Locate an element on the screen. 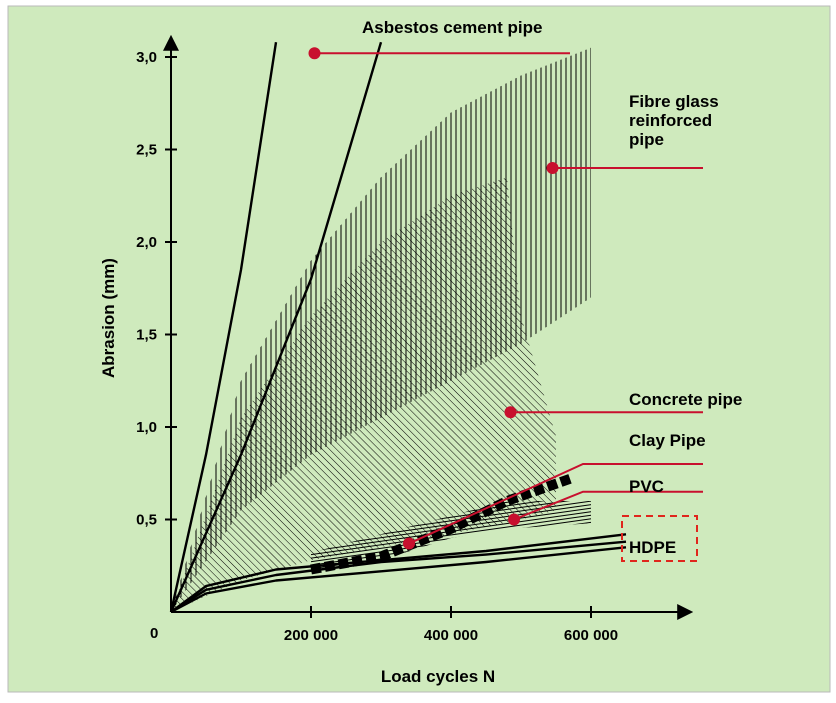  pvc-leader is located at coordinates (608, 505).